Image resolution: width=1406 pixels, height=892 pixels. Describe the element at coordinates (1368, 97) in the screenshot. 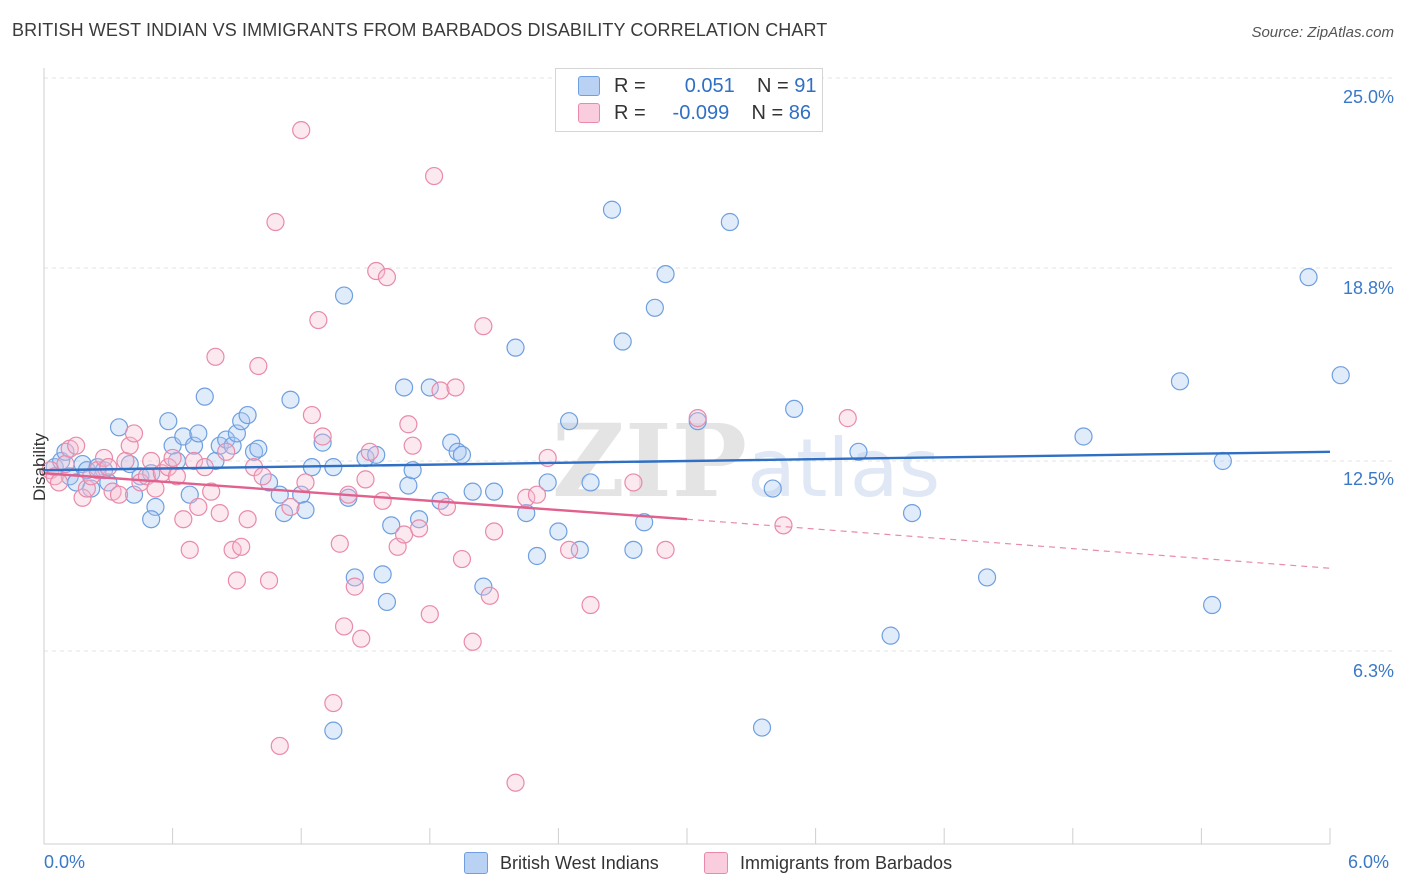

I see `y-tick-label-25: 25.0%` at that location.